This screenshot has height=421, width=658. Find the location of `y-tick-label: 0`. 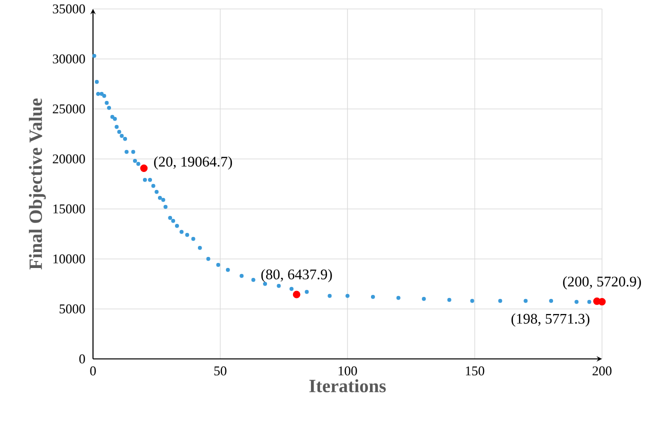

y-tick-label: 0 is located at coordinates (82, 359).